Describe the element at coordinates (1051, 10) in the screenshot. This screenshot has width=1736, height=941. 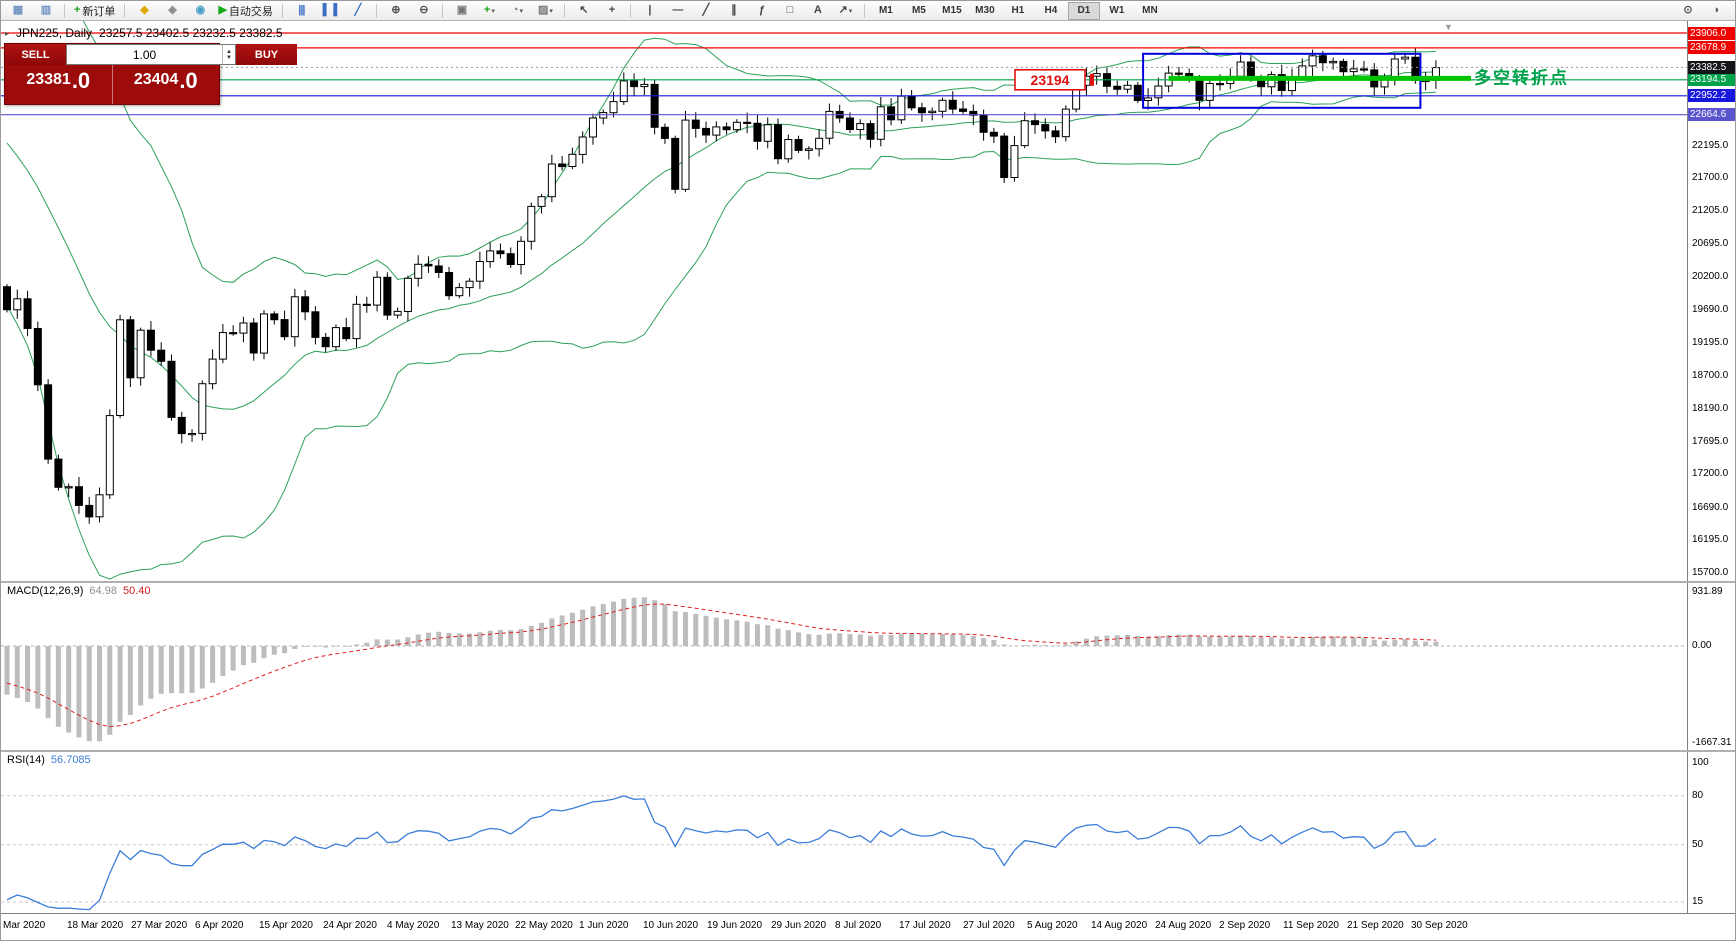
I see `timeframe-h4-button: H4` at that location.